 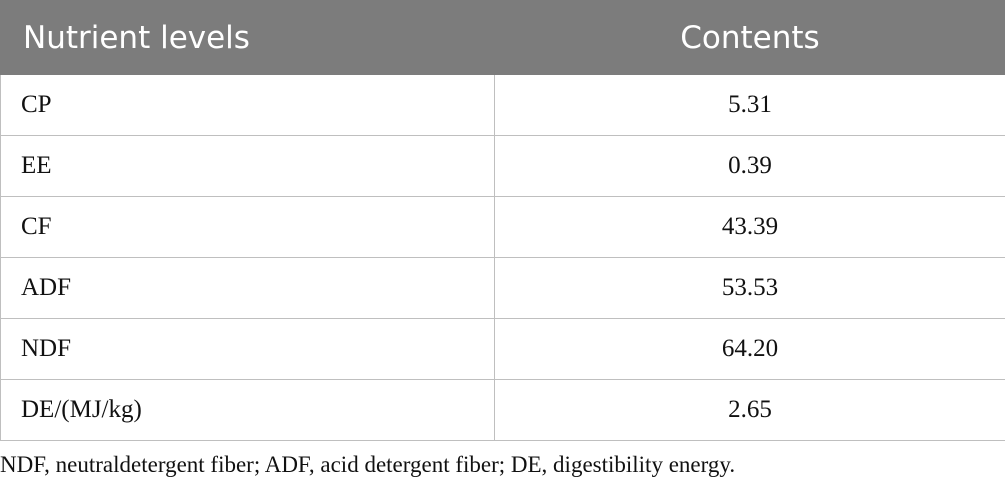 What do you see at coordinates (247, 105) in the screenshot?
I see `row-name-cell: CP` at bounding box center [247, 105].